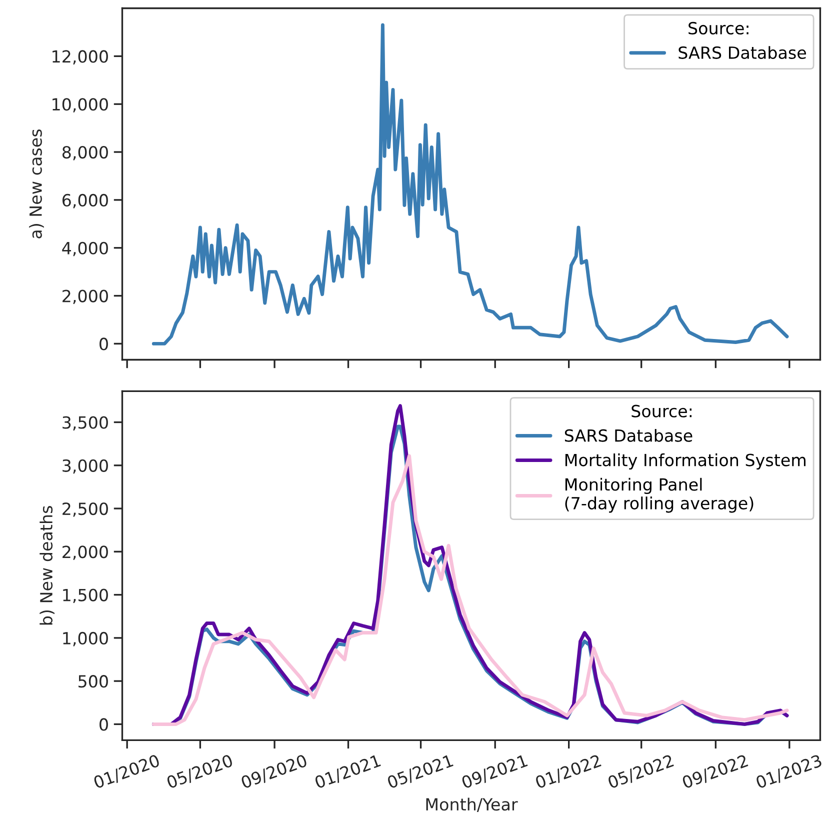 This screenshot has width=826, height=827. I want to click on y-tick-label: 3,000, so click(85, 466).